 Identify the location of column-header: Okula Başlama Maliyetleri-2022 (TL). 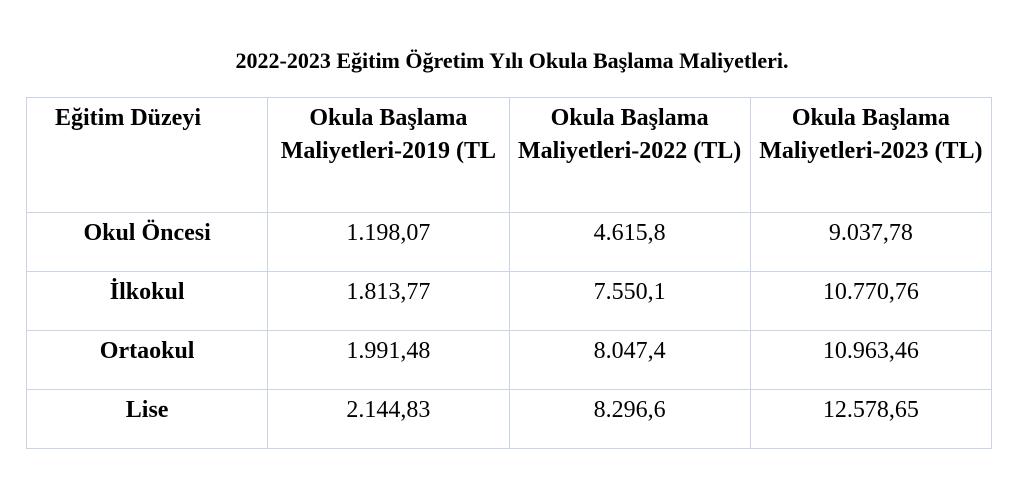
(629, 155).